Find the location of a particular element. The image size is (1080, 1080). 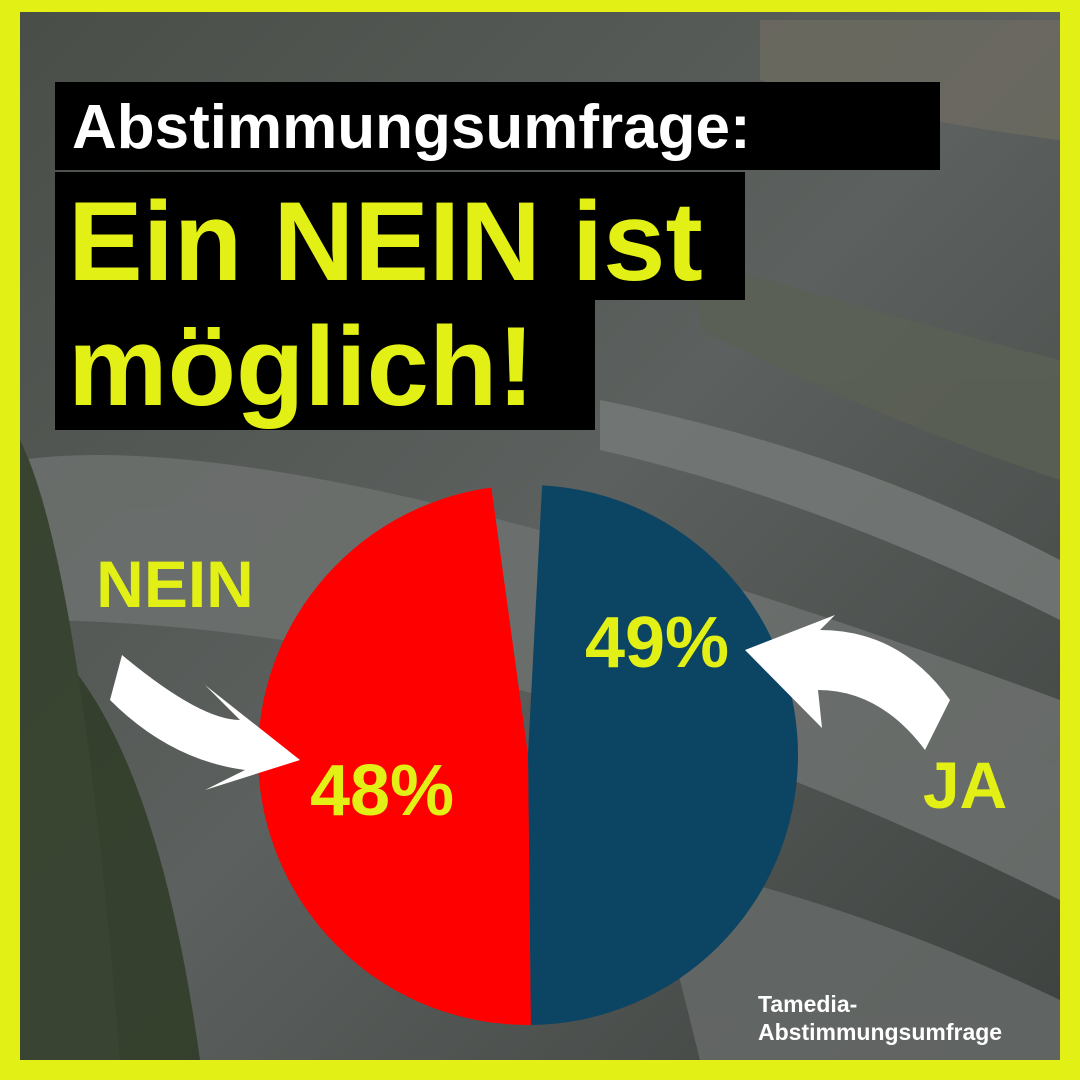

slice-label: NEIN is located at coordinates (175, 584).